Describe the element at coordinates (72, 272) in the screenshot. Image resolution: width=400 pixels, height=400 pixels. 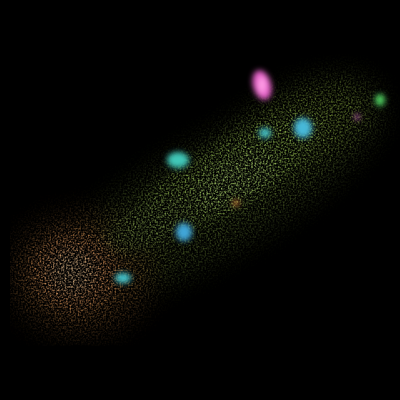
I see `orange-bright` at that location.